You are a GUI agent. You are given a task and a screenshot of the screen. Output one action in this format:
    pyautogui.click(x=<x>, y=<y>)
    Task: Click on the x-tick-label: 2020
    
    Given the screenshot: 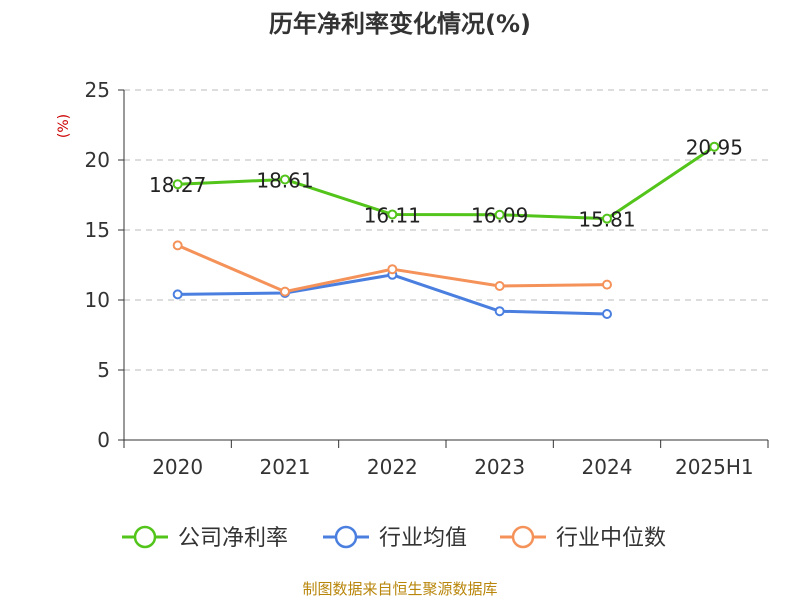 What is the action you would take?
    pyautogui.click(x=177, y=467)
    